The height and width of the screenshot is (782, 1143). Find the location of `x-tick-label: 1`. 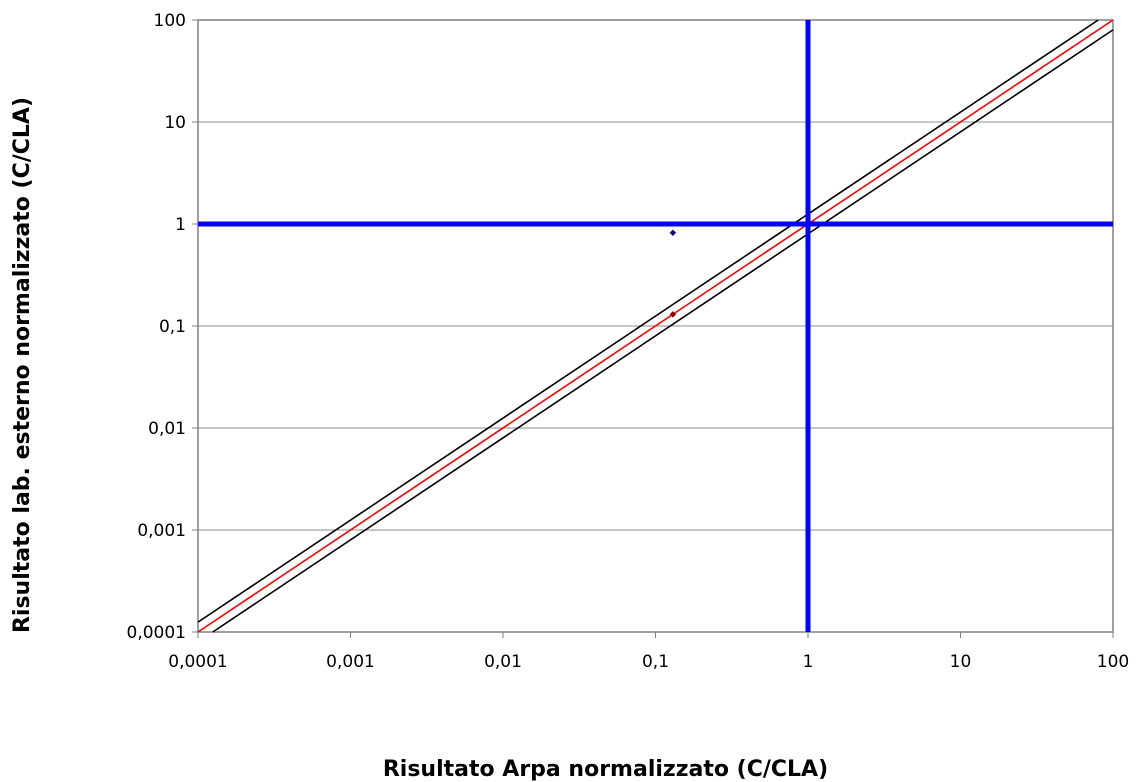

x-tick-label: 1 is located at coordinates (808, 662).